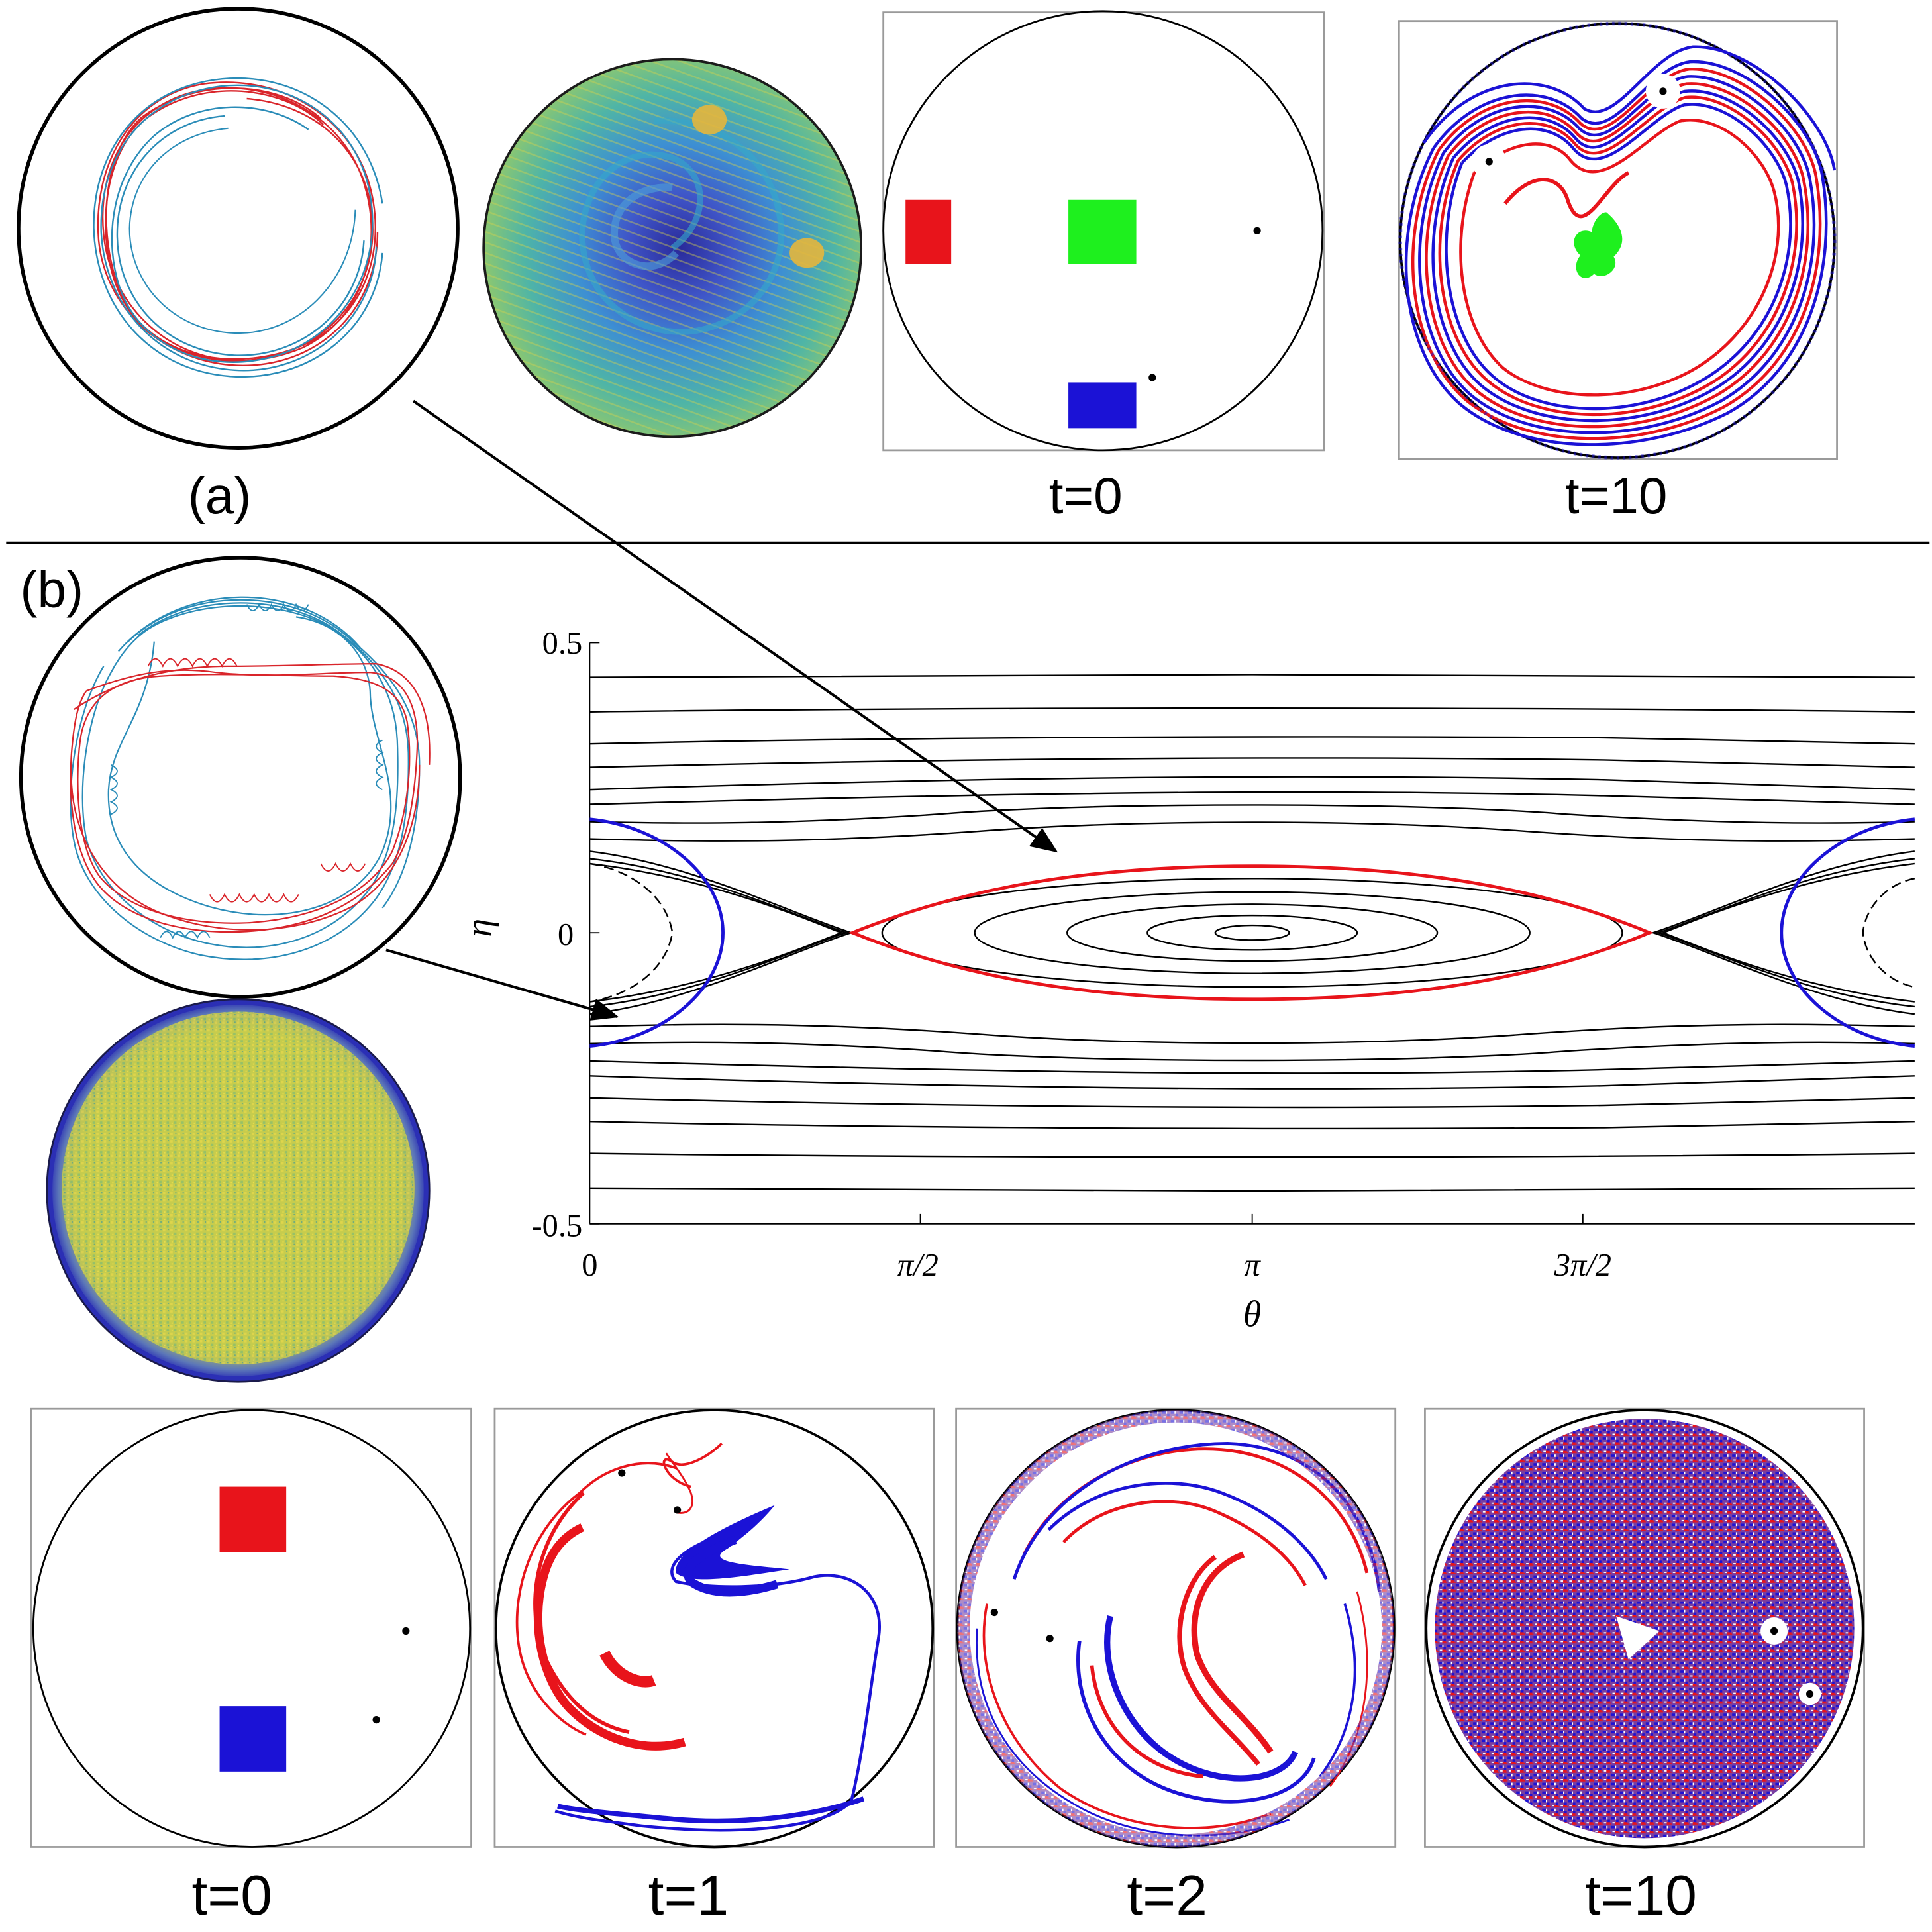  What do you see at coordinates (1616, 495) in the screenshot?
I see `panel-a-time-label-1: t=10` at bounding box center [1616, 495].